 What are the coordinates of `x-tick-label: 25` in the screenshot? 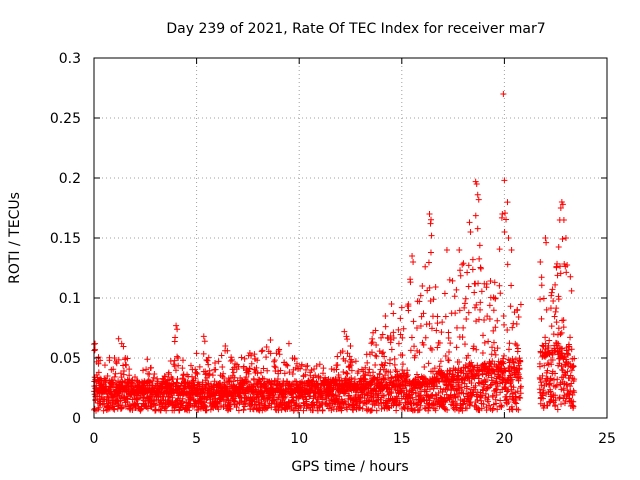 It's located at (607, 439).